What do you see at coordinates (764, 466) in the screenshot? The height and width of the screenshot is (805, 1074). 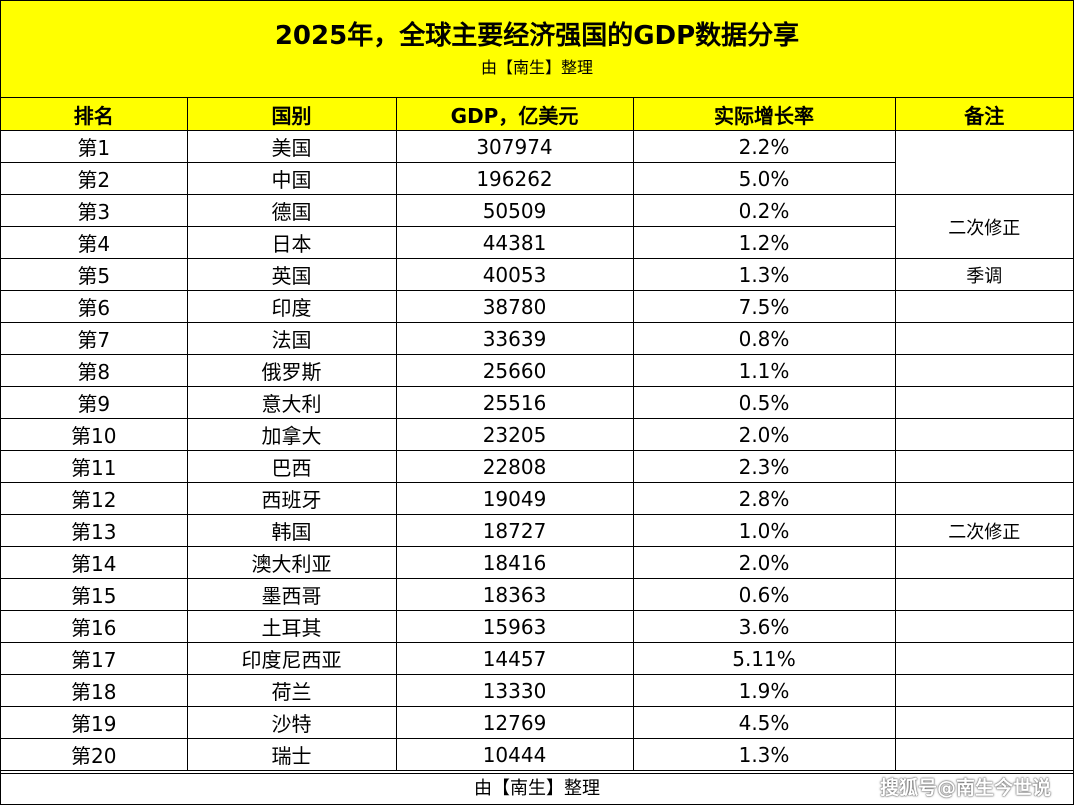 I see `growth-cell: 2.3%` at bounding box center [764, 466].